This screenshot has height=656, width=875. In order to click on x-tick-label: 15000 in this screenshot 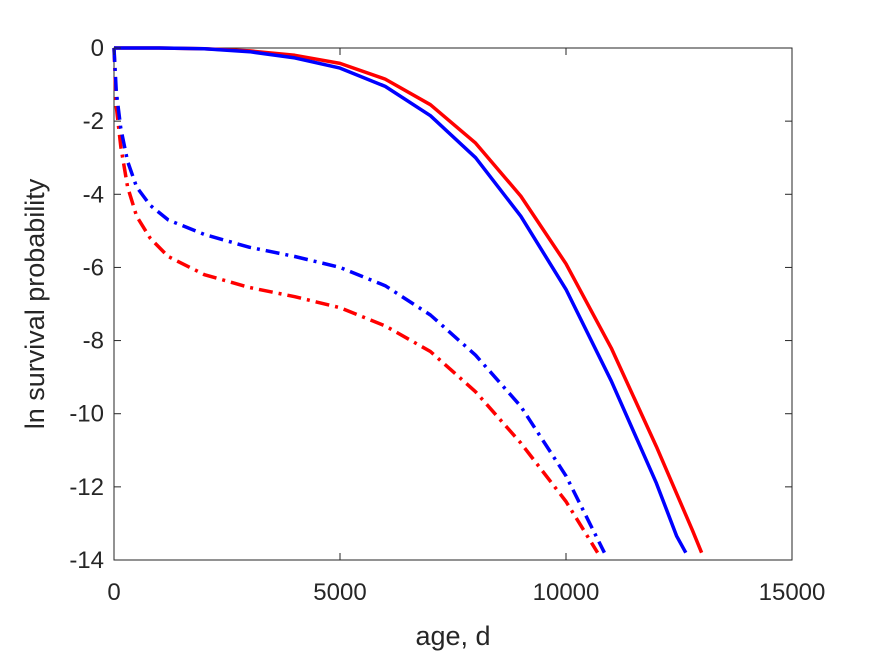, I will do `click(792, 592)`.